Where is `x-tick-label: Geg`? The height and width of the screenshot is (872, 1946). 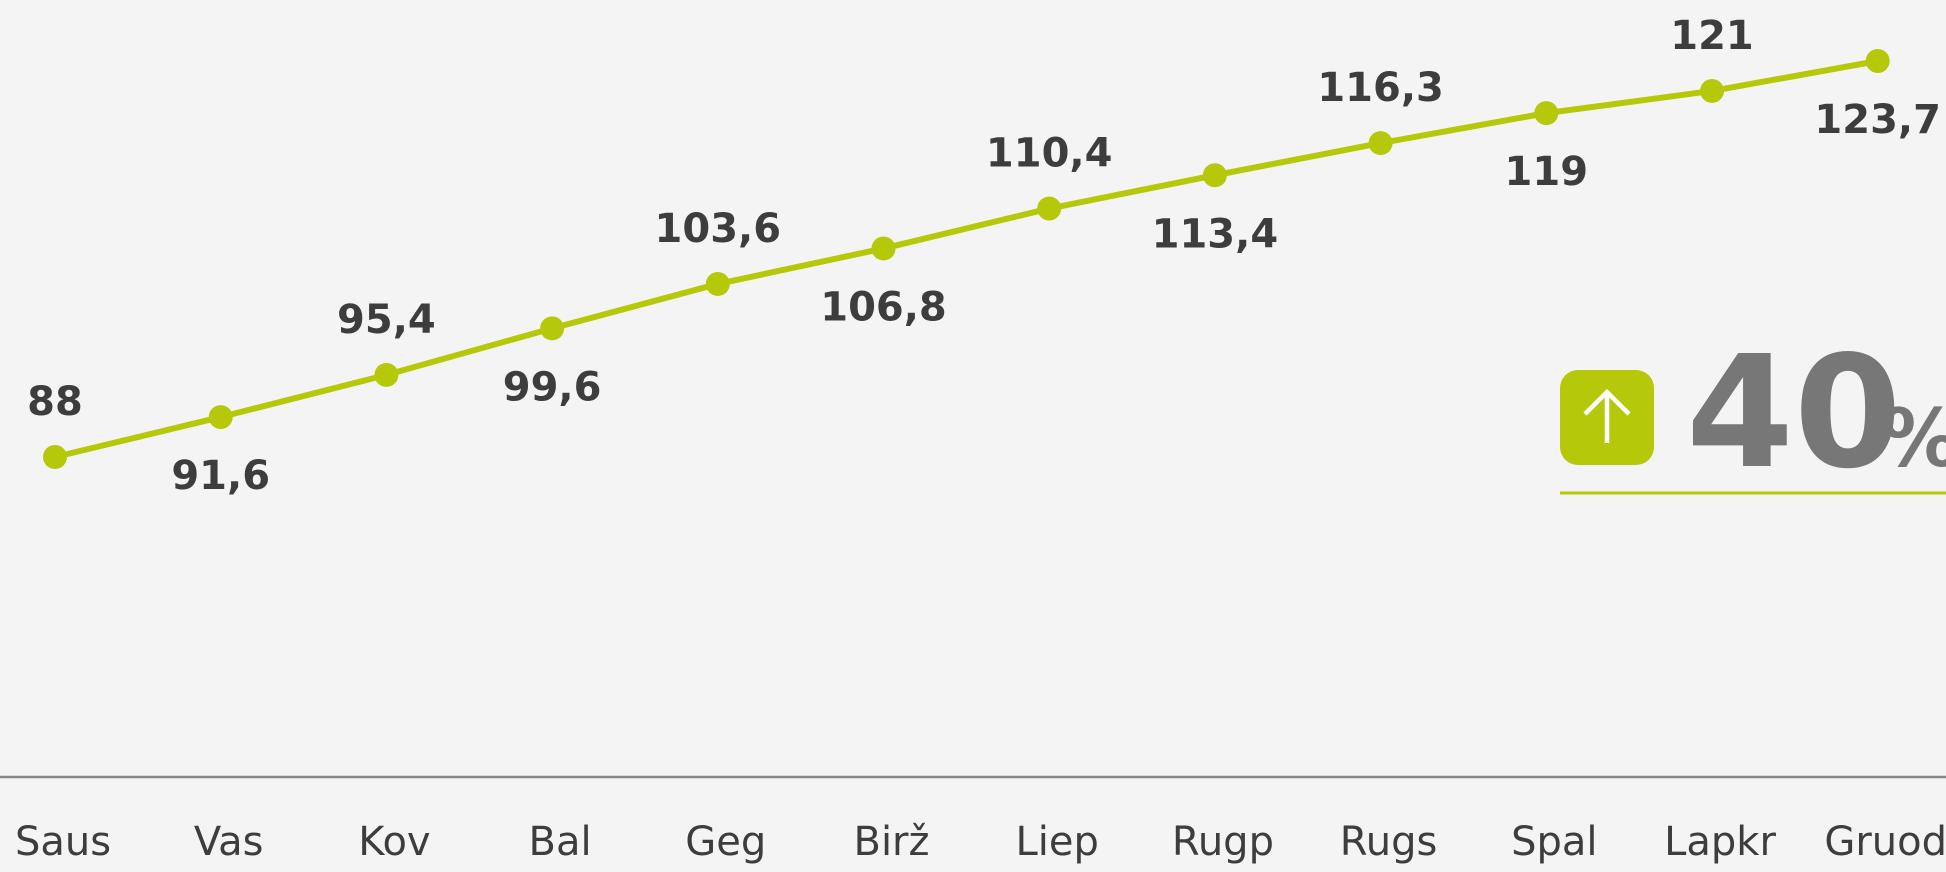 x-tick-label: Geg is located at coordinates (725, 842).